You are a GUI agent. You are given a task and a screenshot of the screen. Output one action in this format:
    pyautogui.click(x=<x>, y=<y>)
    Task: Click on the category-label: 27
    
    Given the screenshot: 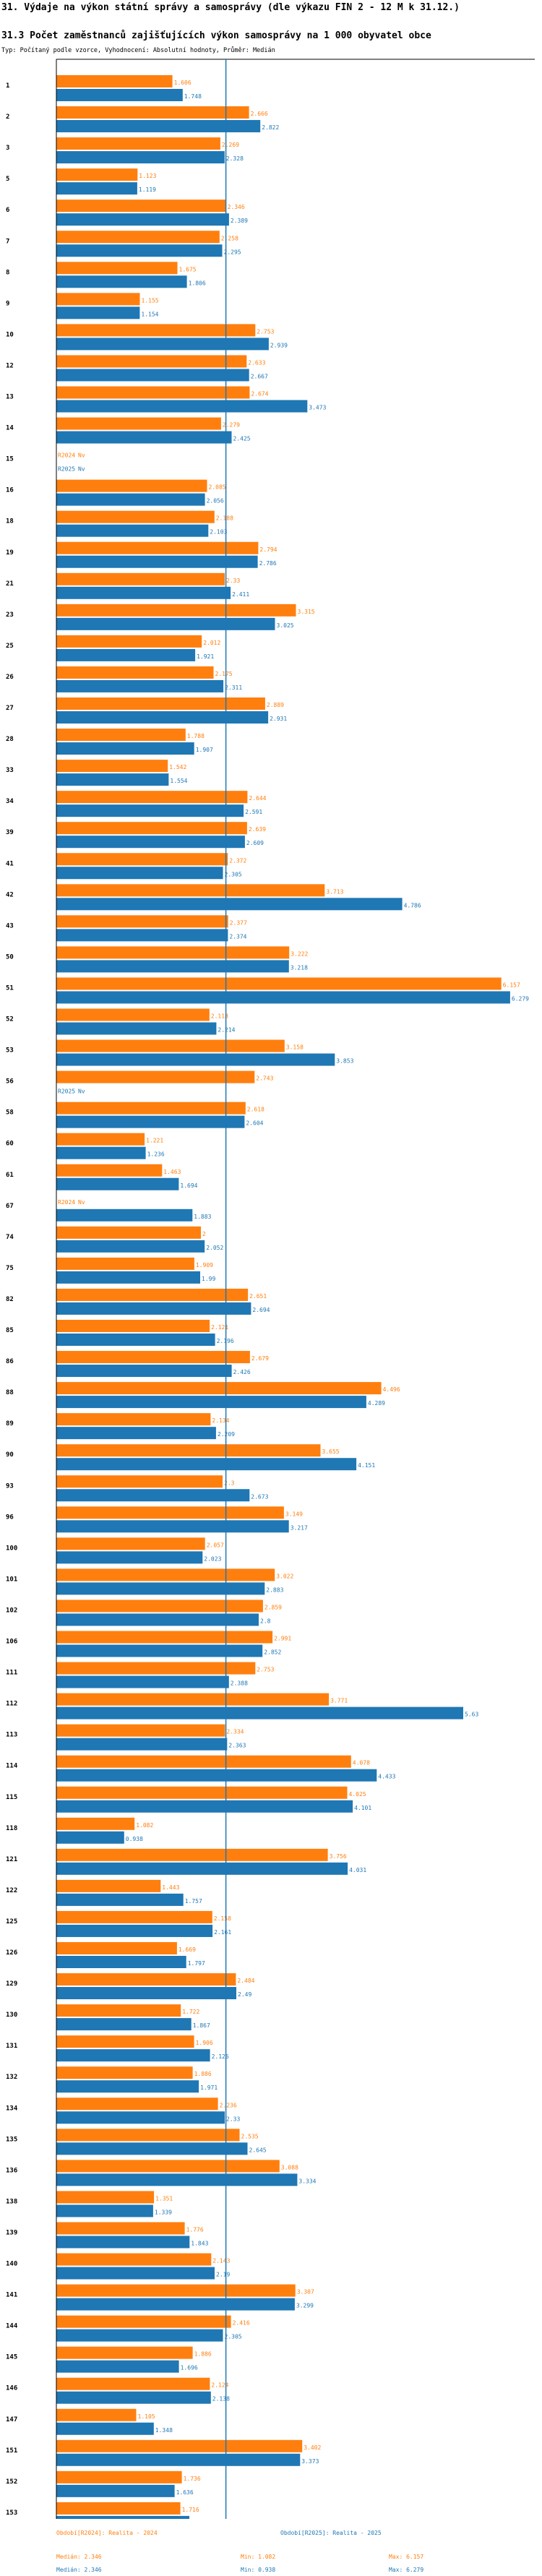 What is the action you would take?
    pyautogui.click(x=10, y=709)
    